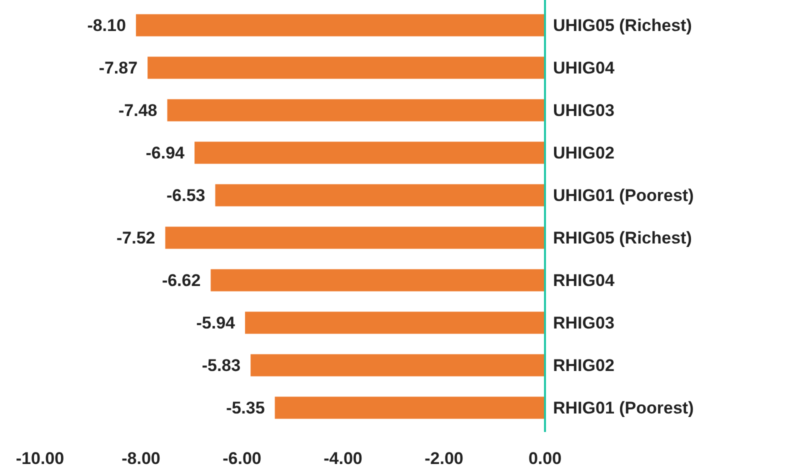  What do you see at coordinates (444, 458) in the screenshot?
I see `x-tick-label: -2.00` at bounding box center [444, 458].